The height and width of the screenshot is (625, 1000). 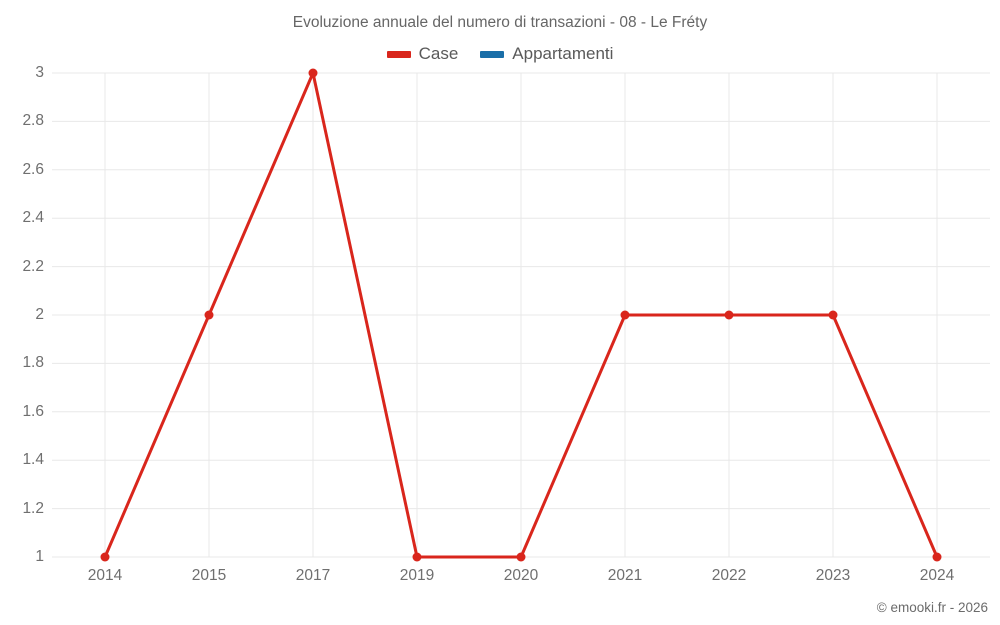 I want to click on legend-item-appartamenti: Appartamenti, so click(x=546, y=54).